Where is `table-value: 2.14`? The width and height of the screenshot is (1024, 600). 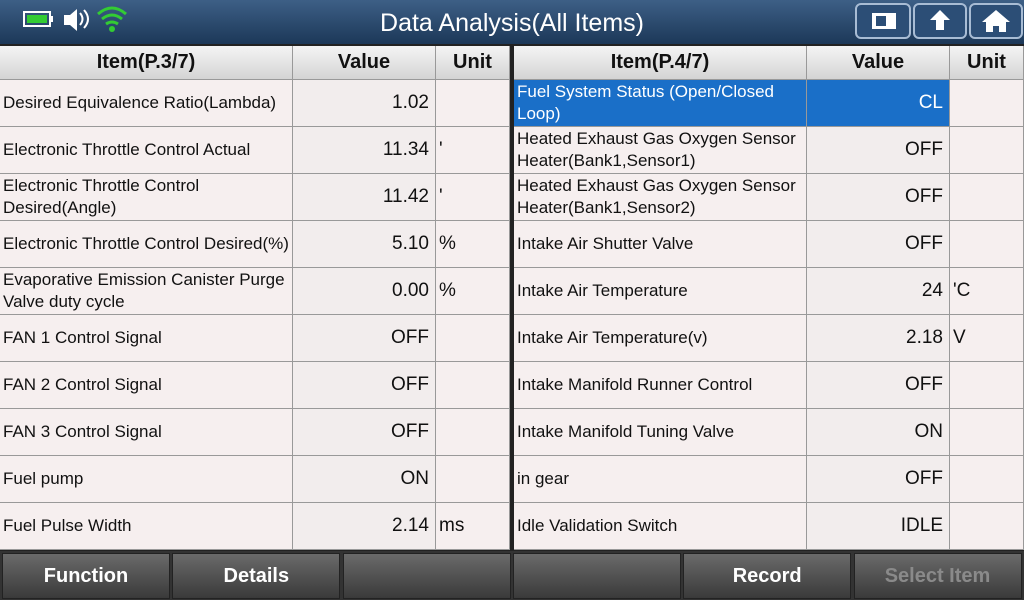 table-value: 2.14 is located at coordinates (364, 526).